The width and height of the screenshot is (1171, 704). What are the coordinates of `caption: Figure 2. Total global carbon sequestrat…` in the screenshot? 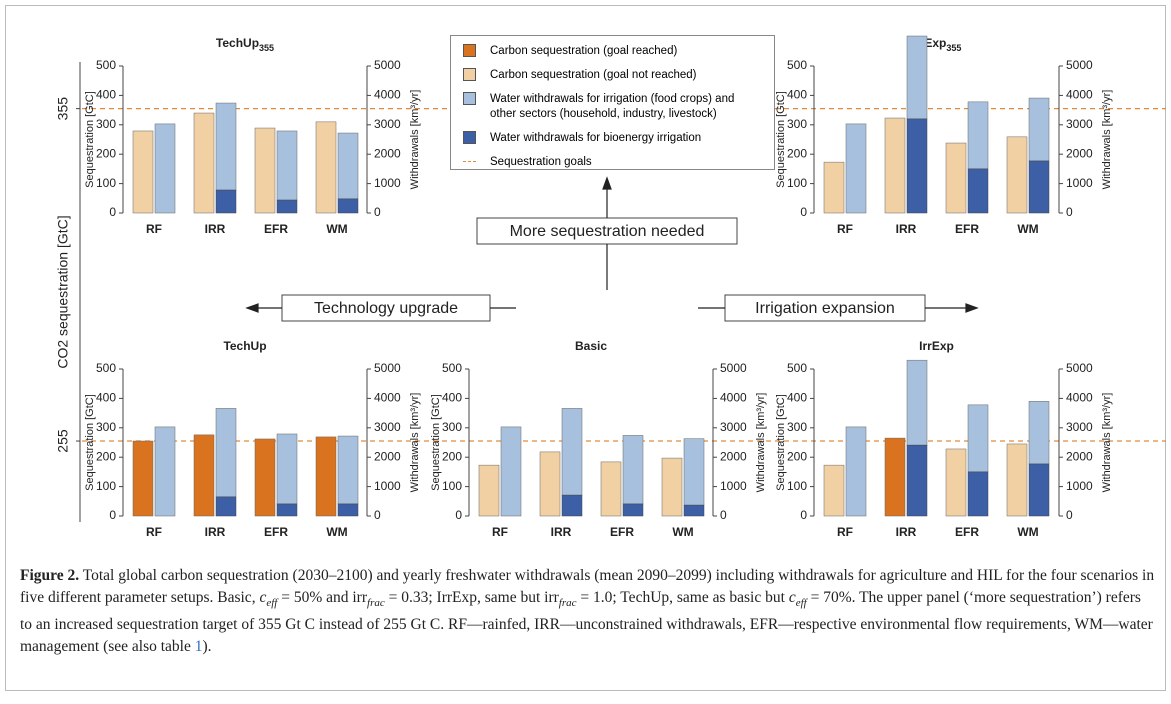 It's located at (587, 611).